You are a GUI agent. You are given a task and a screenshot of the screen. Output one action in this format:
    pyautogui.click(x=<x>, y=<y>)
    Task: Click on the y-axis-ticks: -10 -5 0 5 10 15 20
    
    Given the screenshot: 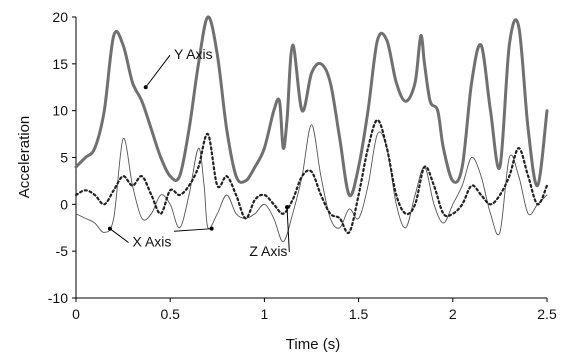 What is the action you would take?
    pyautogui.click(x=62, y=157)
    